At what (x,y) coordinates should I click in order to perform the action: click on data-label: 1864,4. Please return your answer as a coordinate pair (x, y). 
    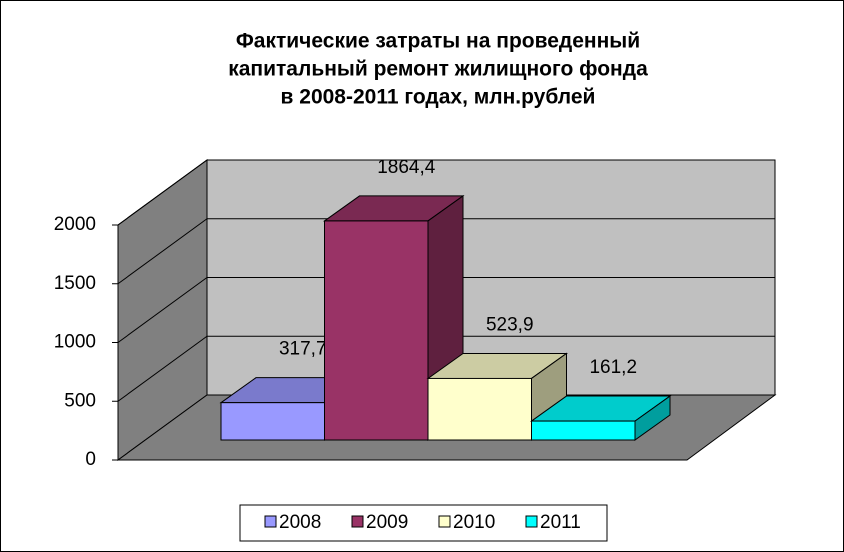
    Looking at the image, I should click on (406, 167).